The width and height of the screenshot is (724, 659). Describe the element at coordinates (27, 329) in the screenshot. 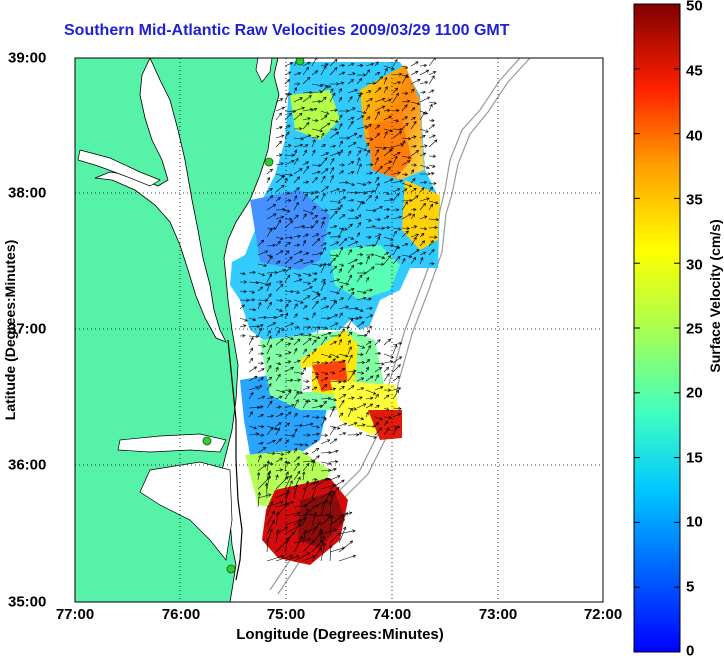

I see `y-tick-label: 37:00` at that location.